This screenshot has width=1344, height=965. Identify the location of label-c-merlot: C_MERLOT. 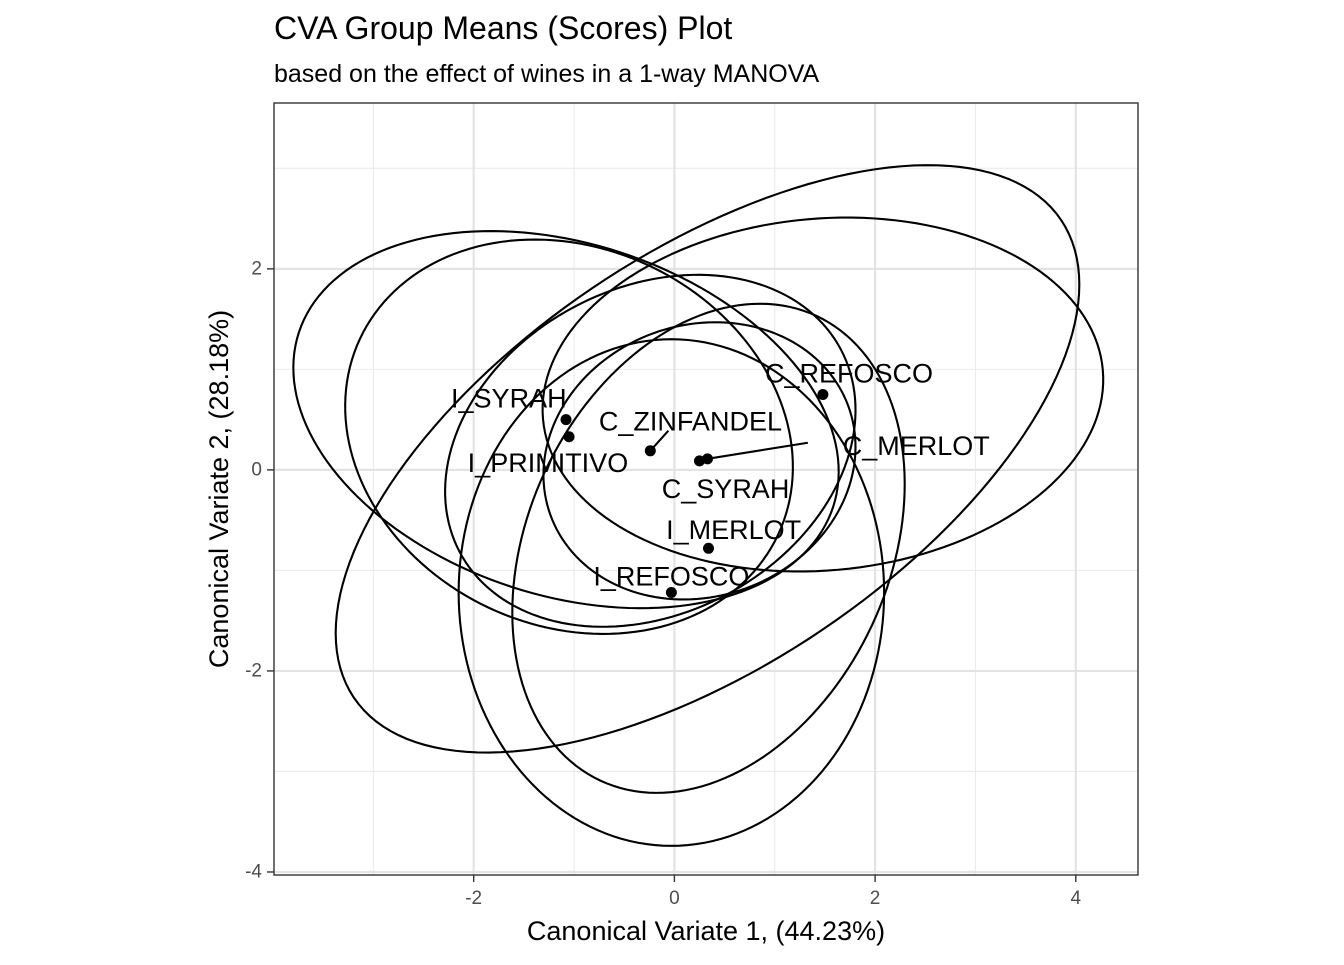
(916, 446).